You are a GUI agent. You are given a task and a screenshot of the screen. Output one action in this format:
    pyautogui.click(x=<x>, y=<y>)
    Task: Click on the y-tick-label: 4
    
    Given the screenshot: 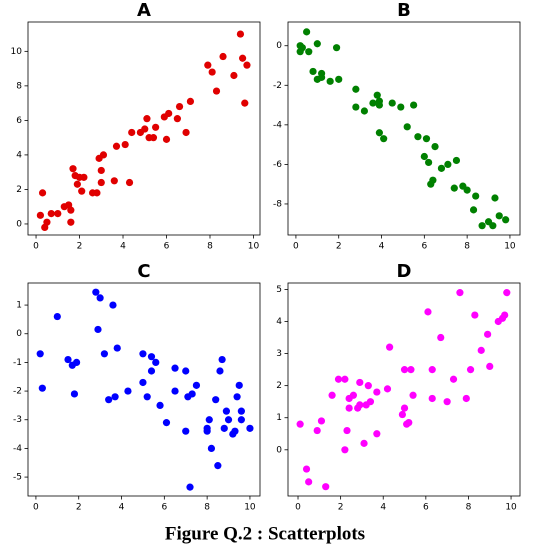 What is the action you would take?
    pyautogui.click(x=279, y=322)
    